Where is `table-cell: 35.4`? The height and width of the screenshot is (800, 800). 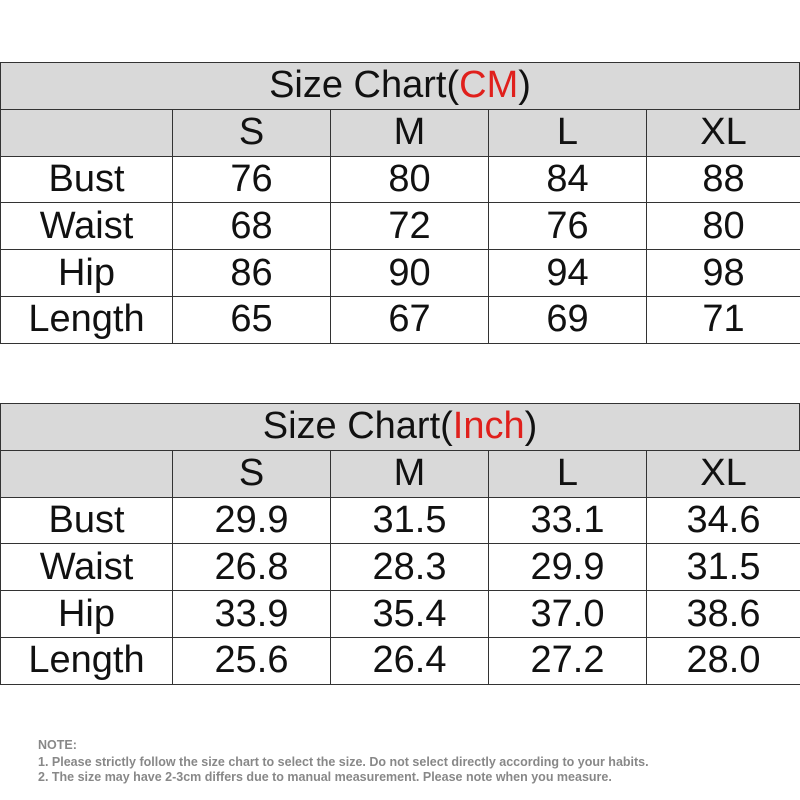
table-cell: 35.4 is located at coordinates (409, 614).